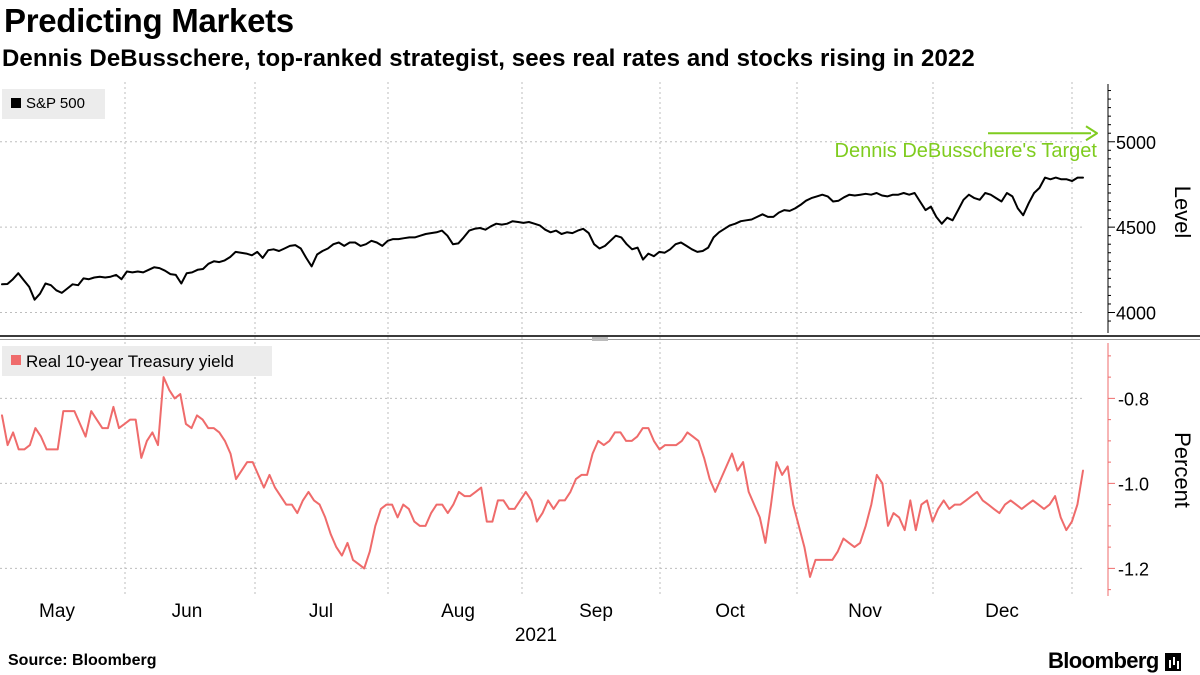 Image resolution: width=1200 pixels, height=675 pixels. I want to click on legend-sp500: S&P 500, so click(53, 104).